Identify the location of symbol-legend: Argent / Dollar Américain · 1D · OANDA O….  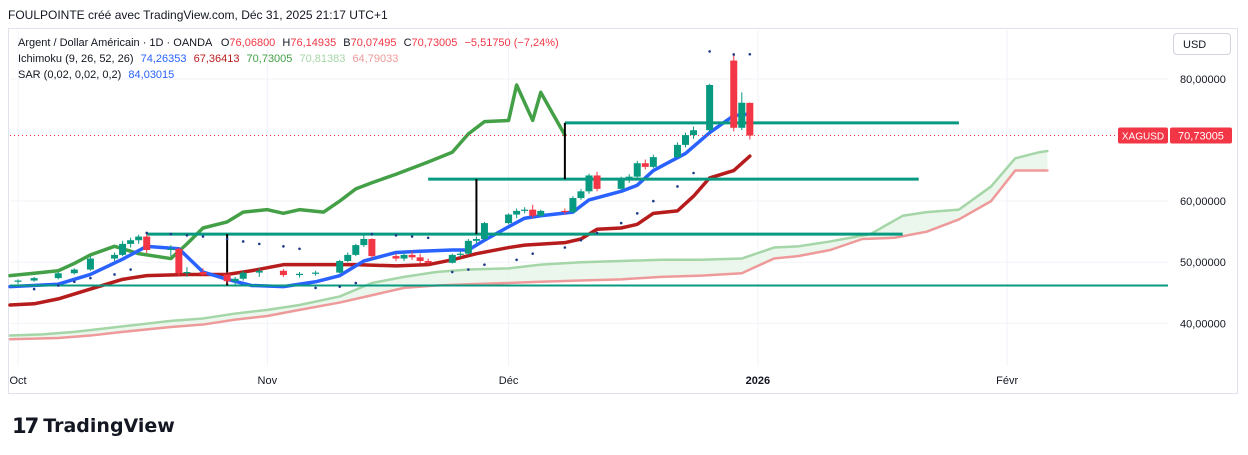
(288, 43).